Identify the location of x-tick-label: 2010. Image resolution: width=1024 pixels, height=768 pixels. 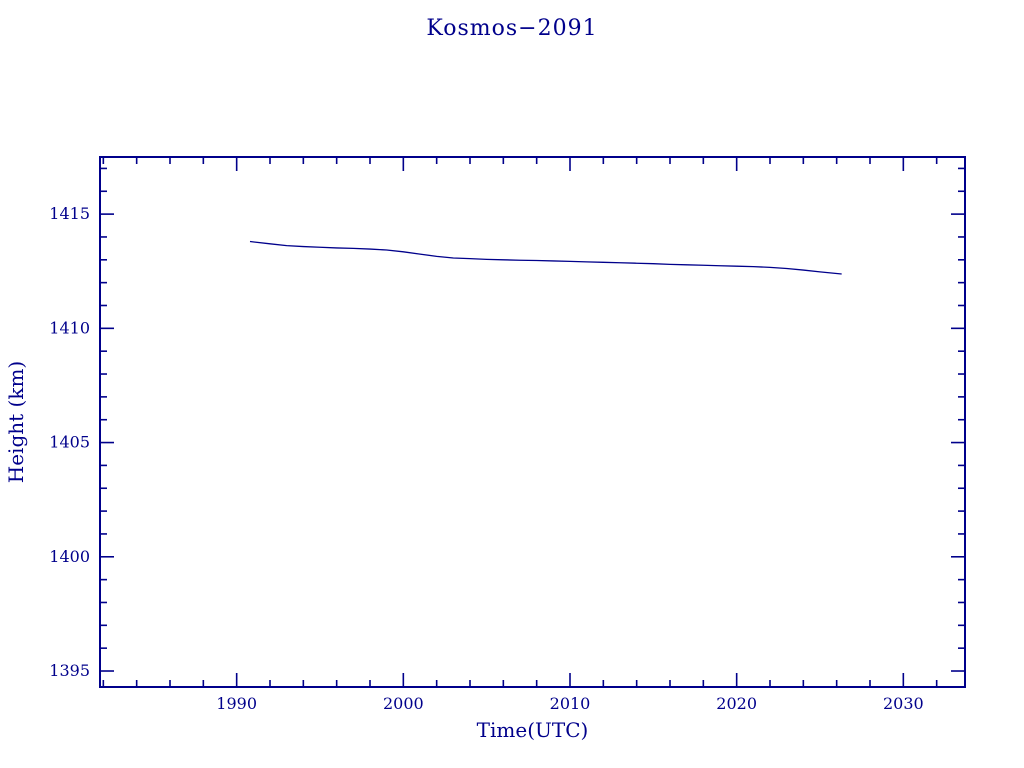
(570, 703).